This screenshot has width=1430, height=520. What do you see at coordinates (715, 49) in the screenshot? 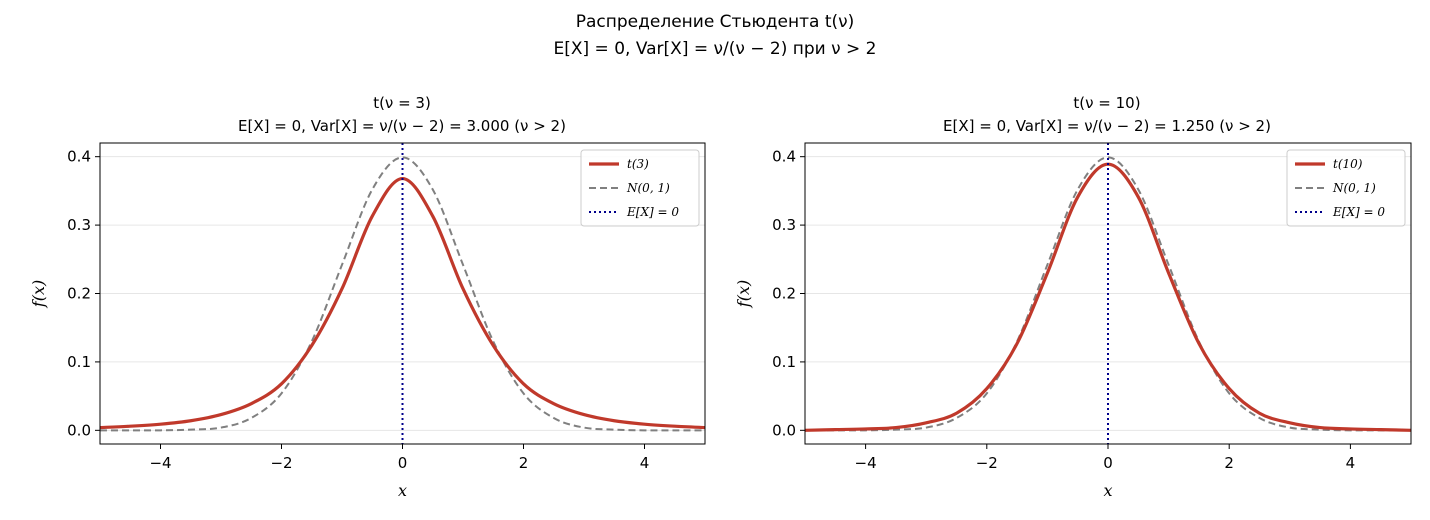
I see `figure-subtitle: E[X] = 0, Var[X] = ν/(ν − 2) при ν > 2` at bounding box center [715, 49].